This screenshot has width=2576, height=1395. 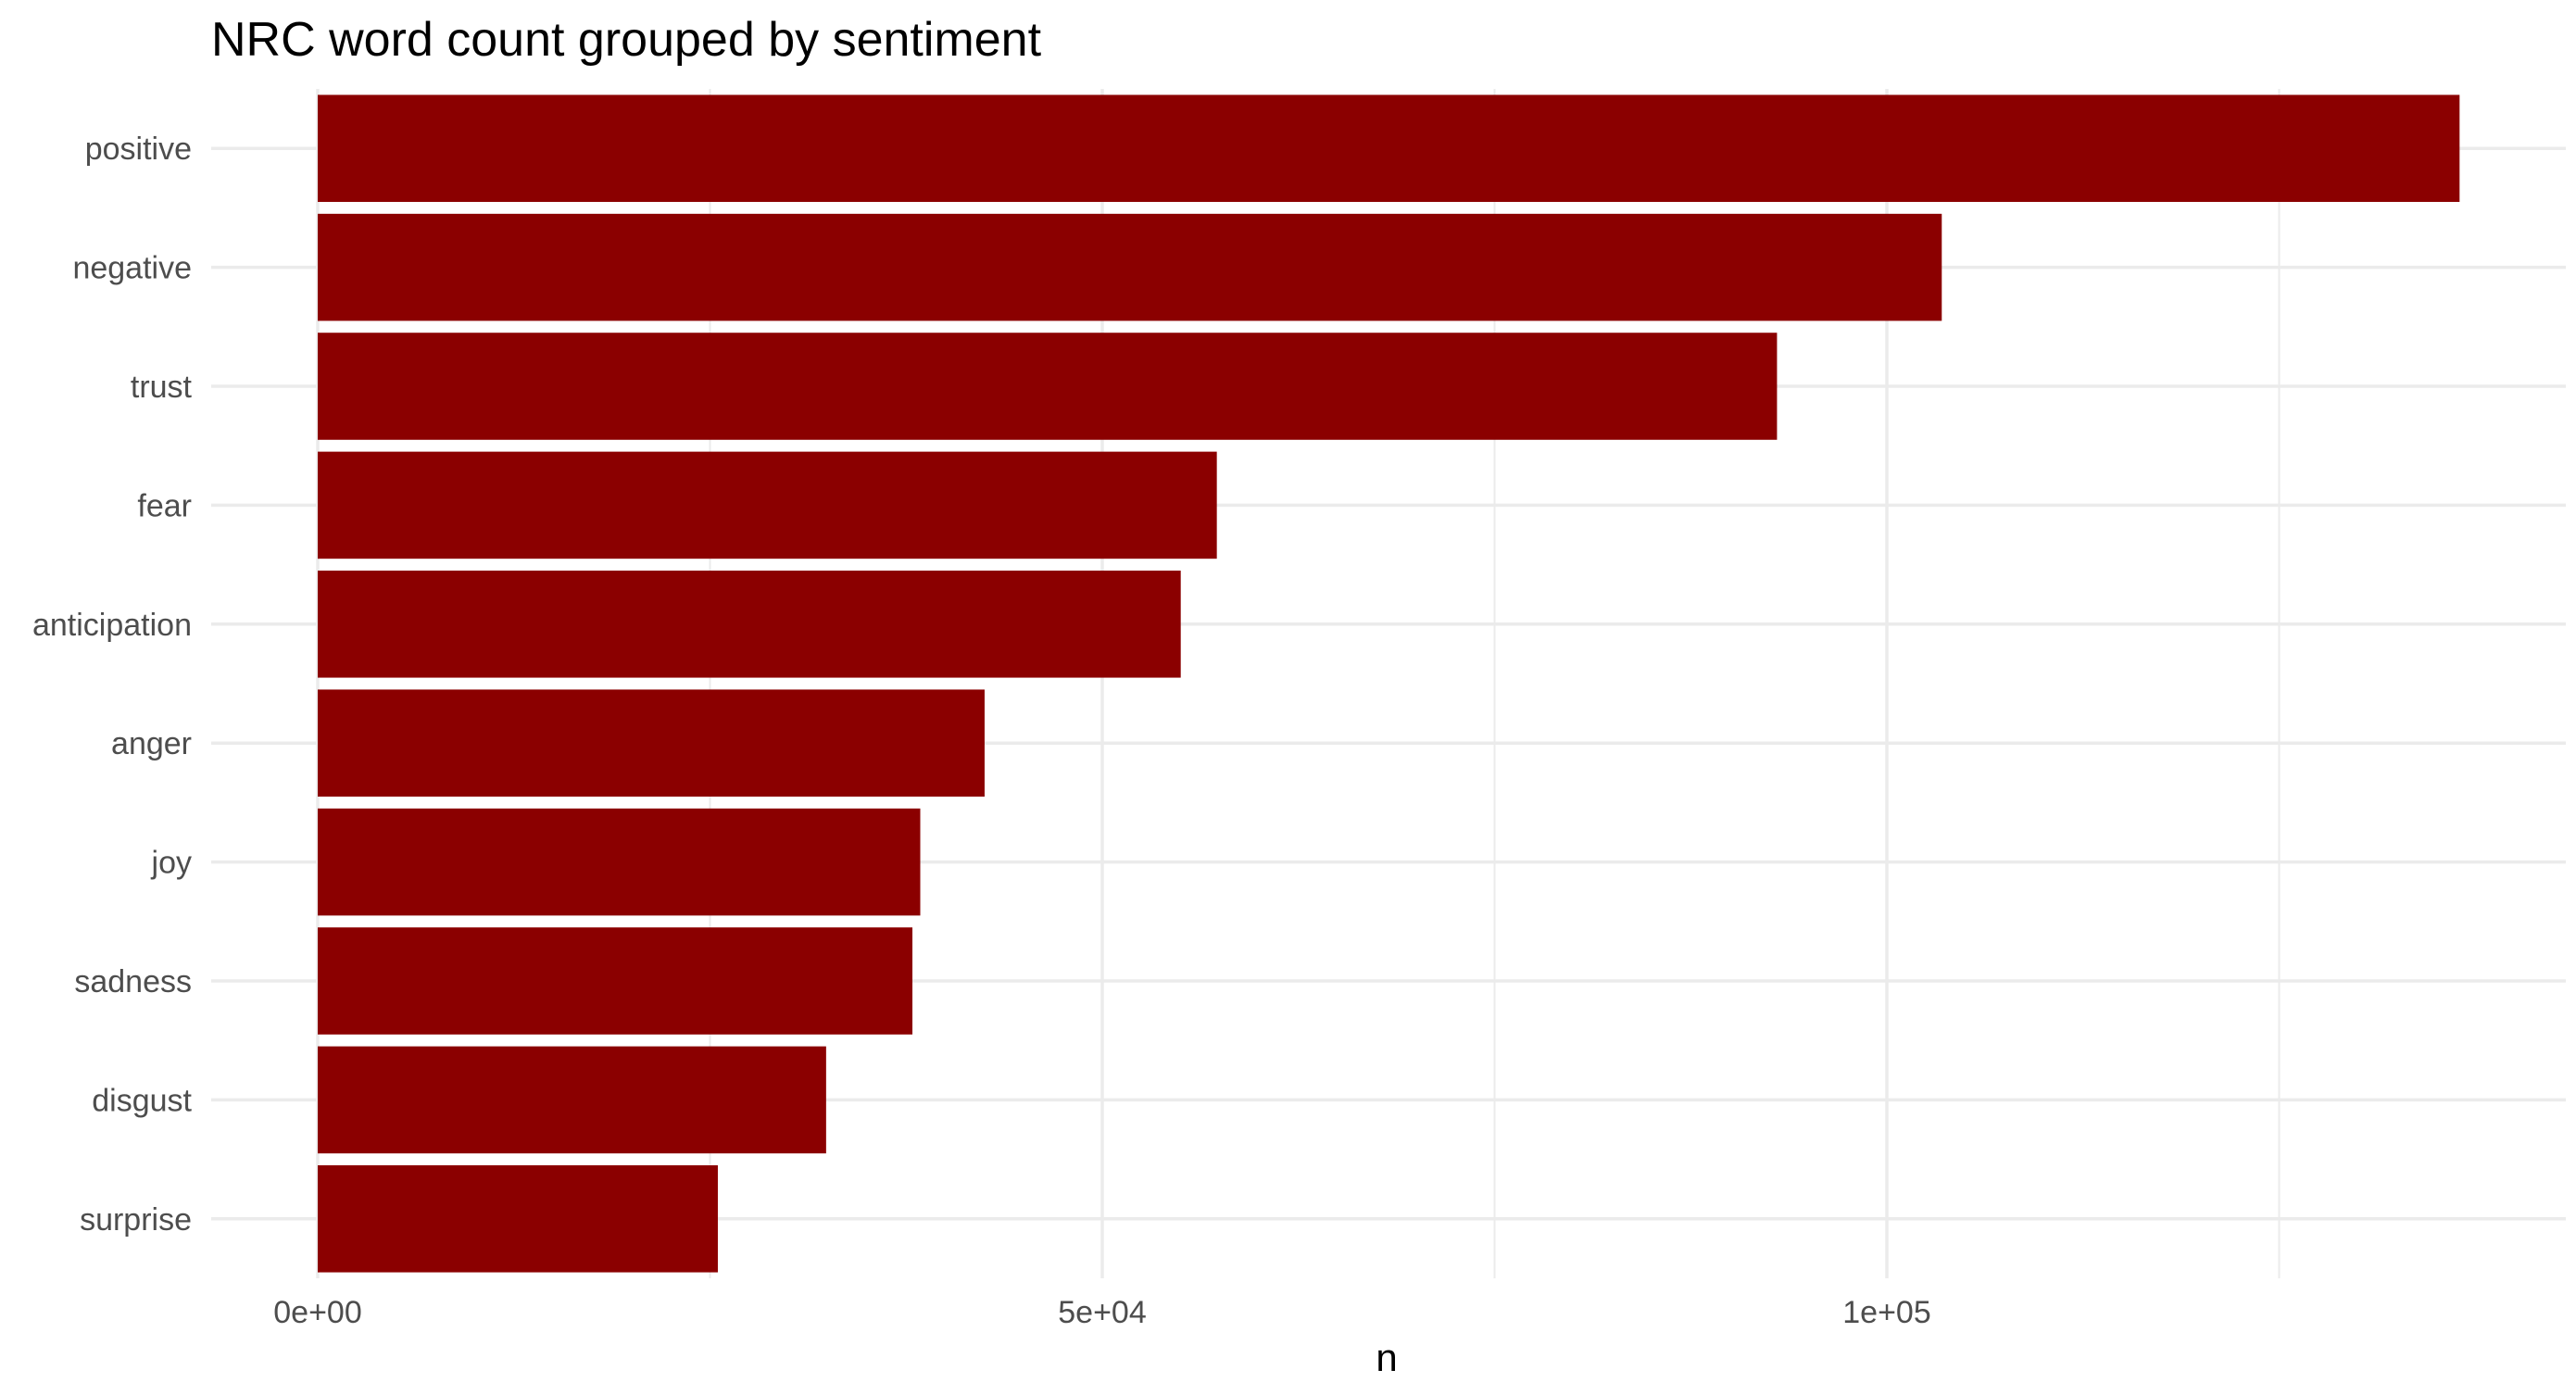 I want to click on bar-disgust, so click(x=572, y=1100).